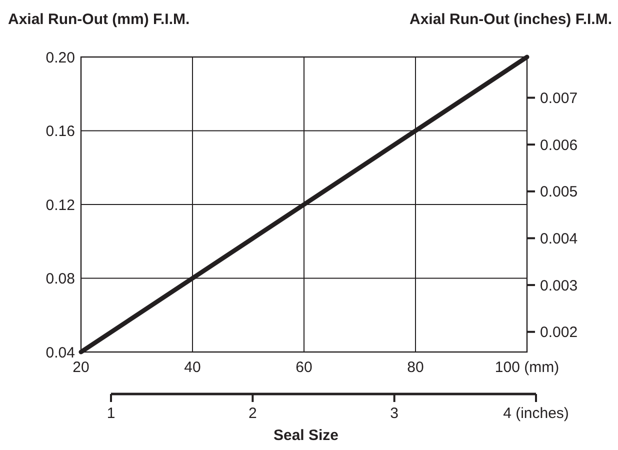 The width and height of the screenshot is (618, 450). I want to click on x2-tick-label: 1, so click(111, 413).